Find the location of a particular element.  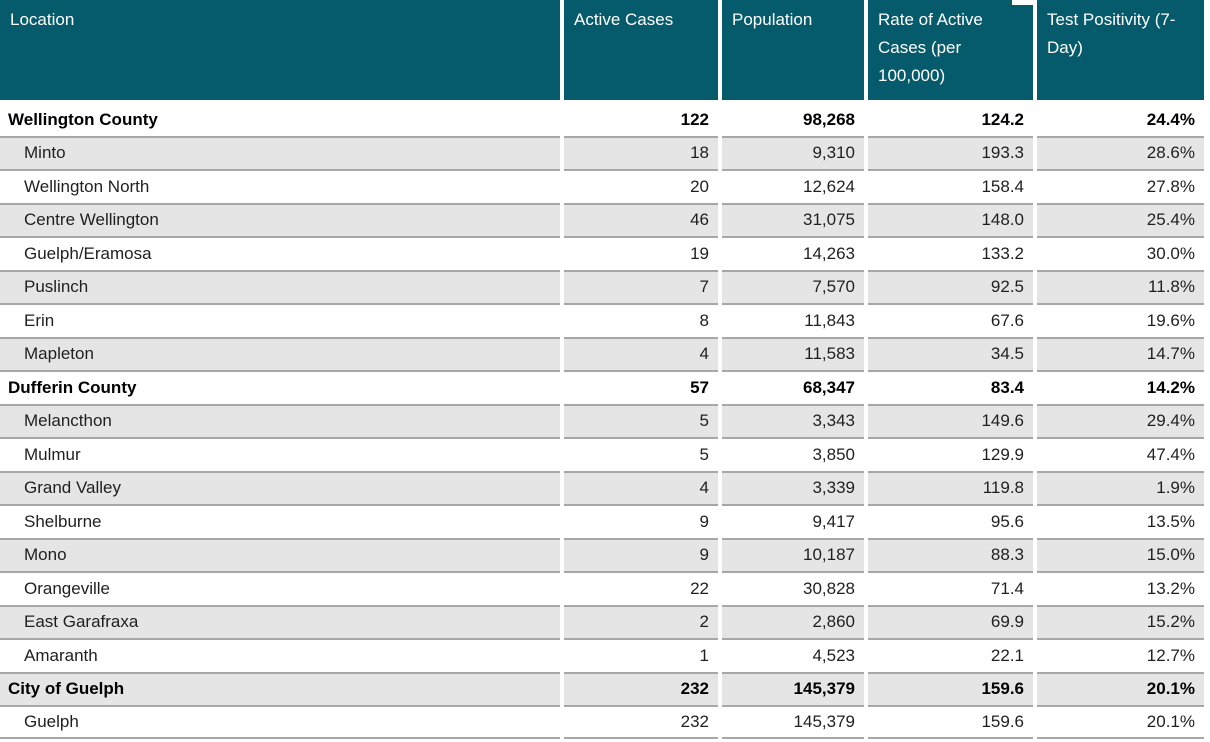

cell-test-positivity: 28.6% is located at coordinates (1120, 152).